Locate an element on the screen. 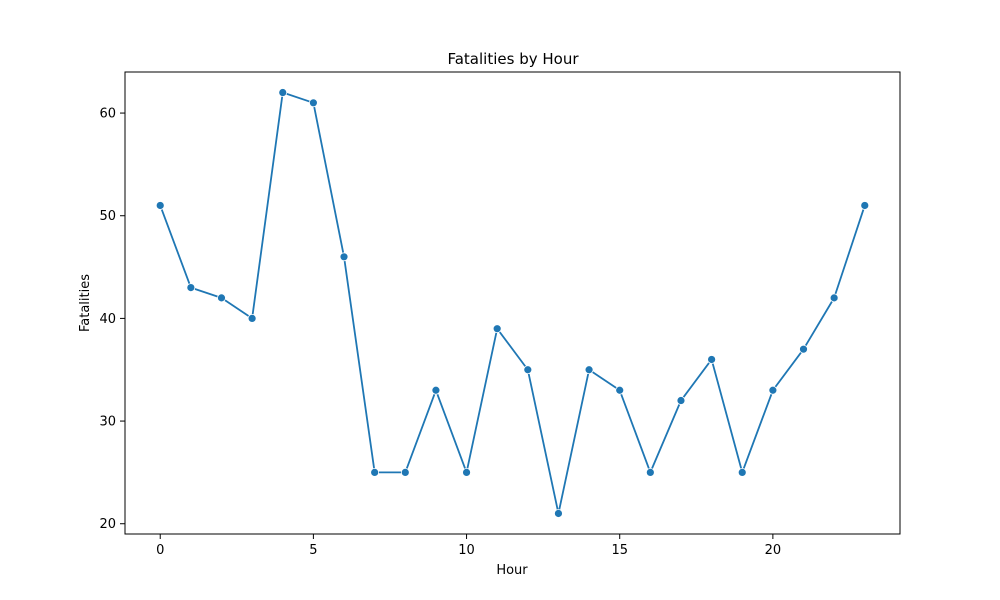 The height and width of the screenshot is (600, 1000). y-axis: 20 30 40 50 60 is located at coordinates (112, 319).